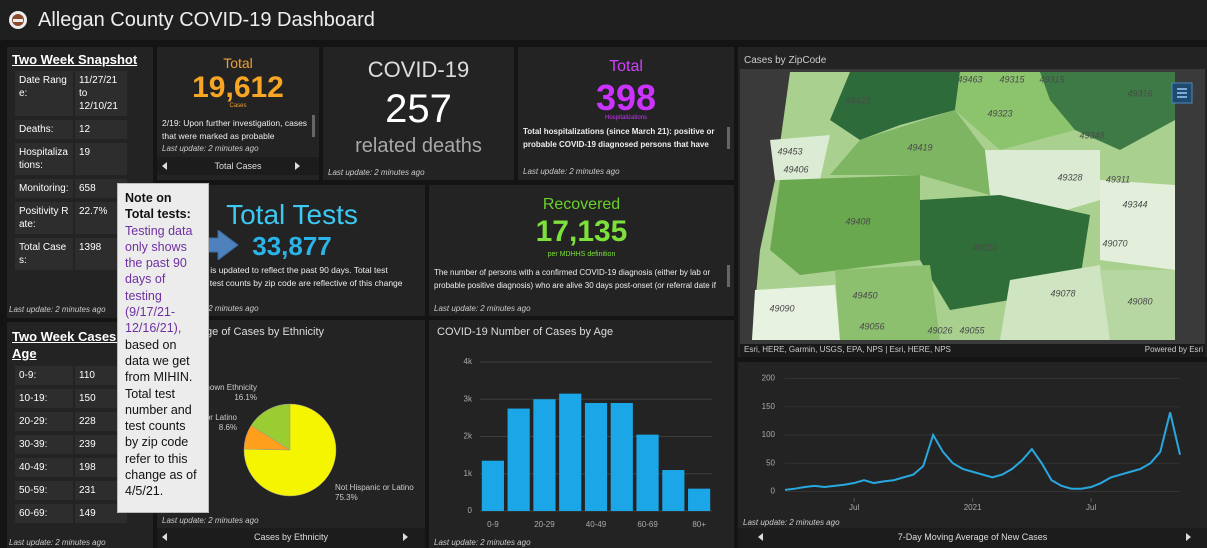 The width and height of the screenshot is (1207, 548). Describe the element at coordinates (80, 93) in the screenshot. I see `table-row: Date Range: 11/27/21 to 12/10/21` at that location.